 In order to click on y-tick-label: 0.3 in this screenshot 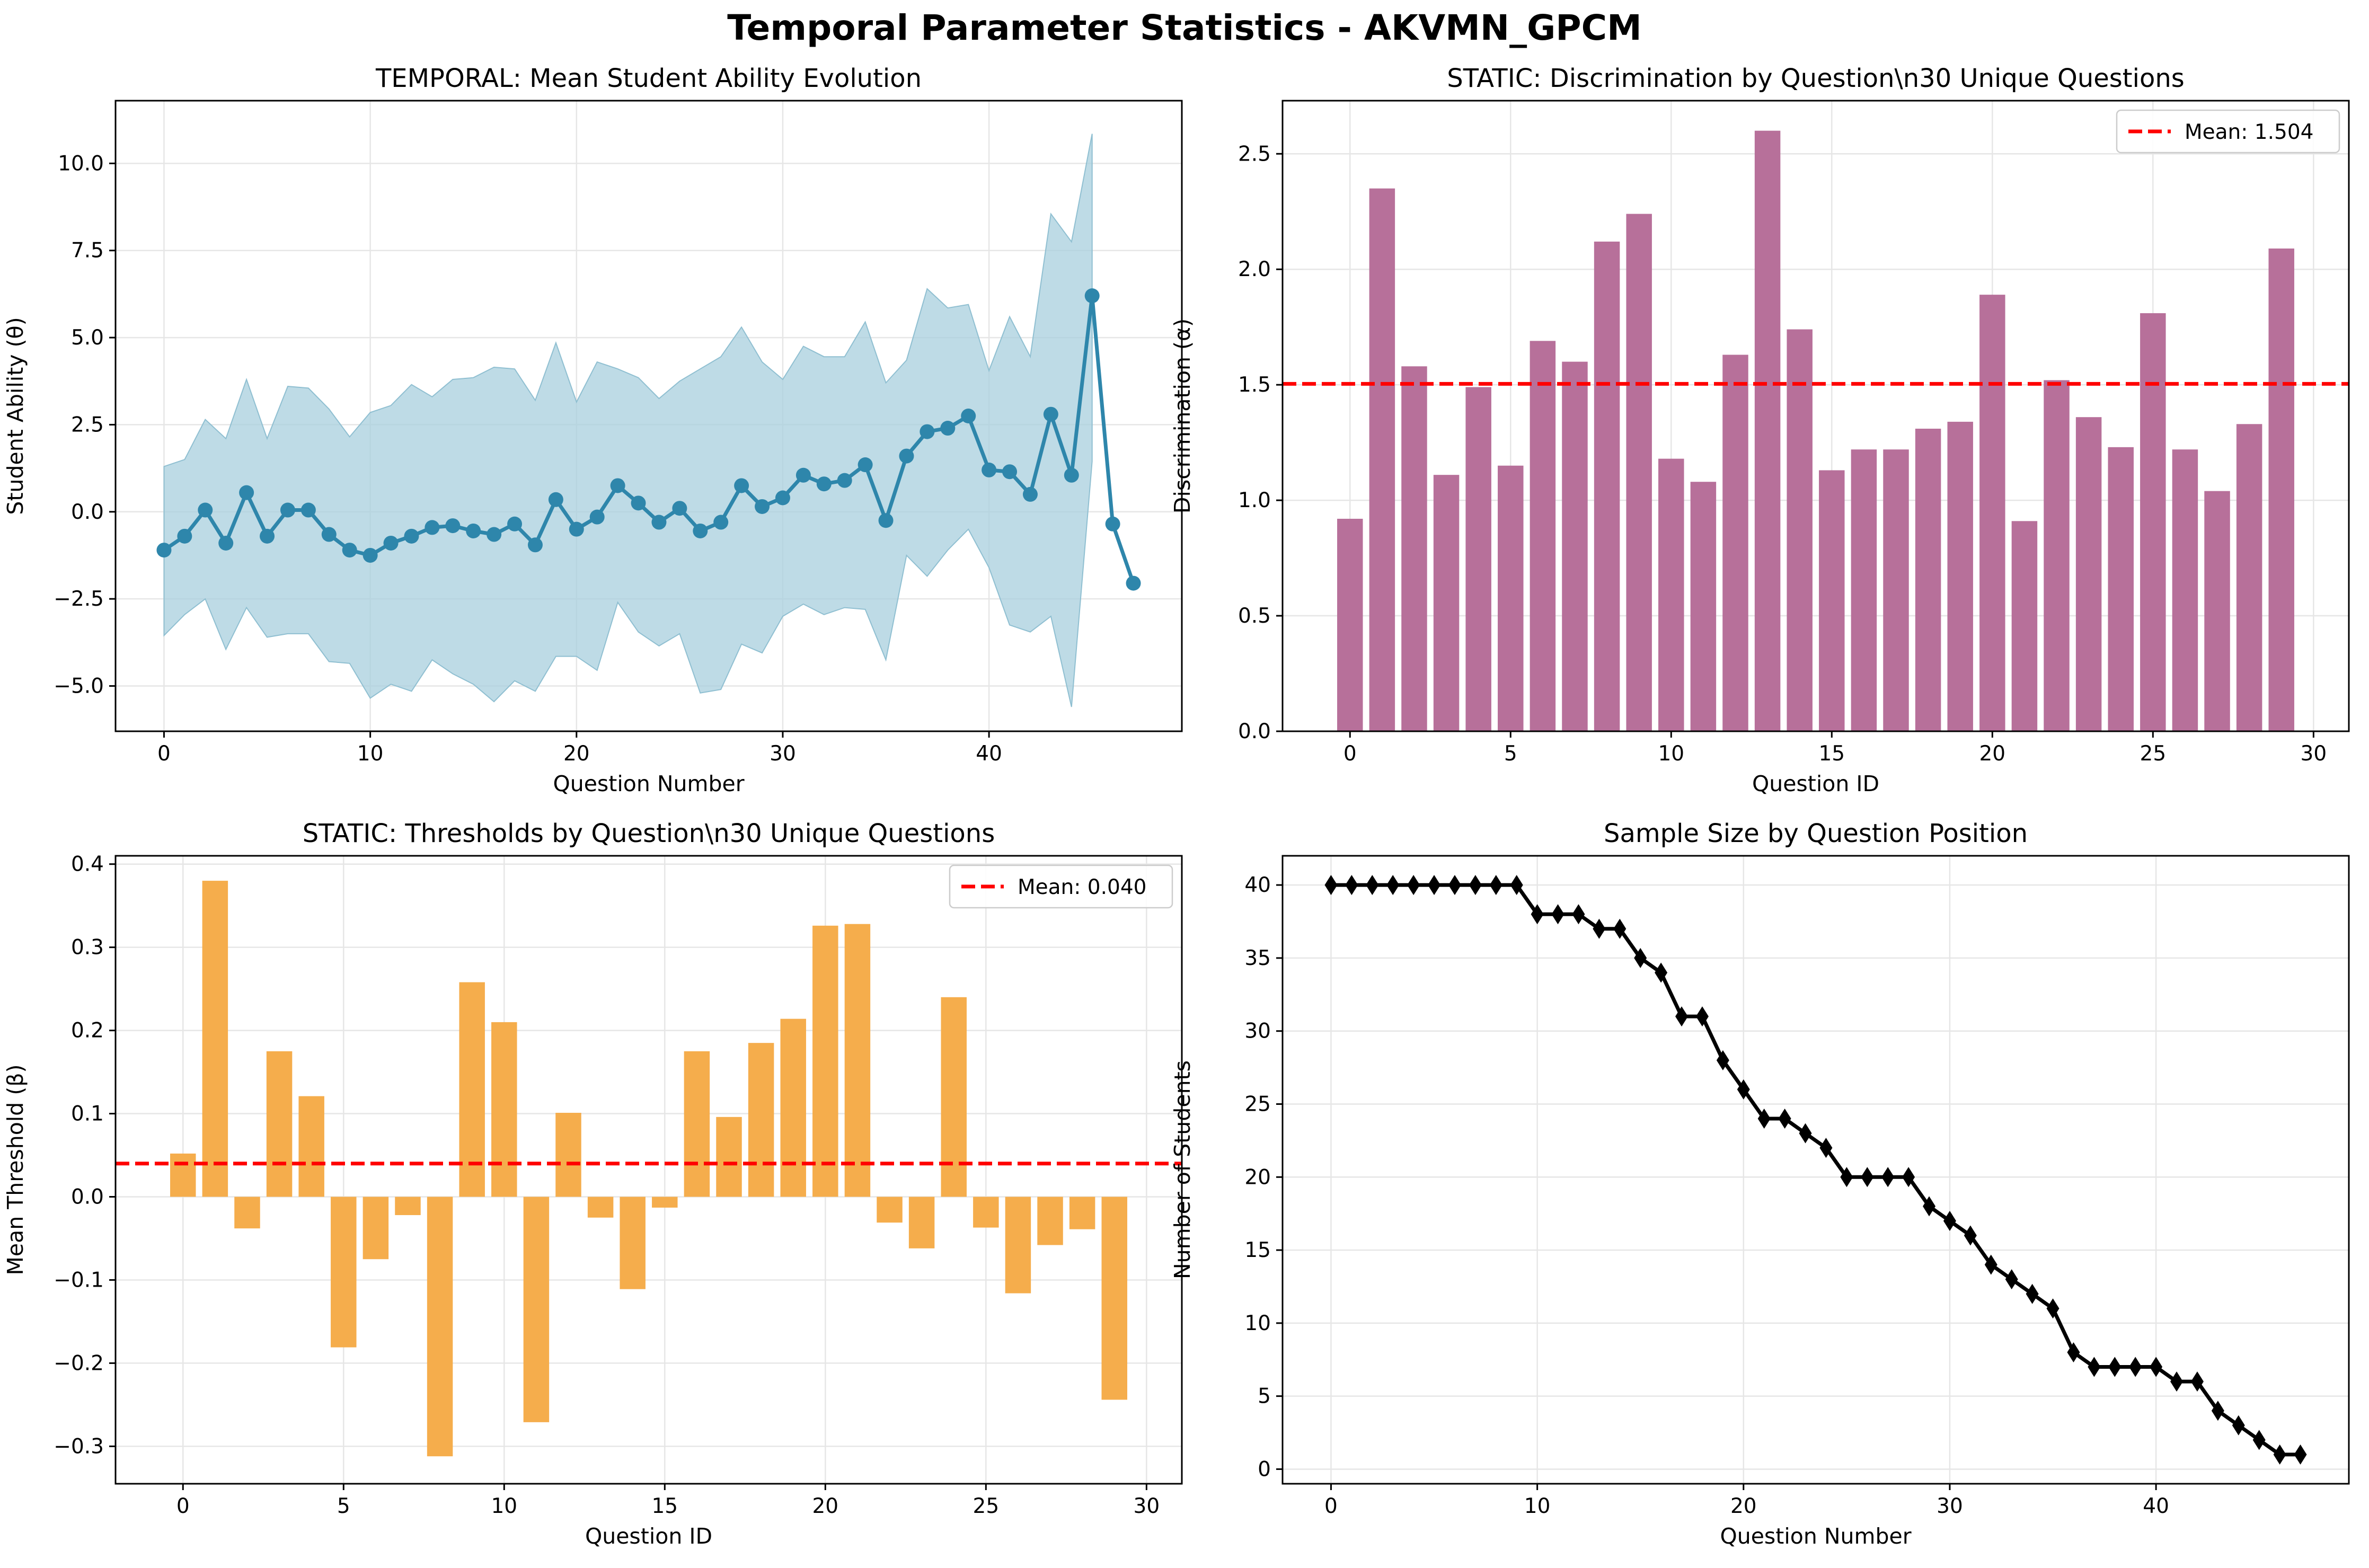, I will do `click(87, 948)`.